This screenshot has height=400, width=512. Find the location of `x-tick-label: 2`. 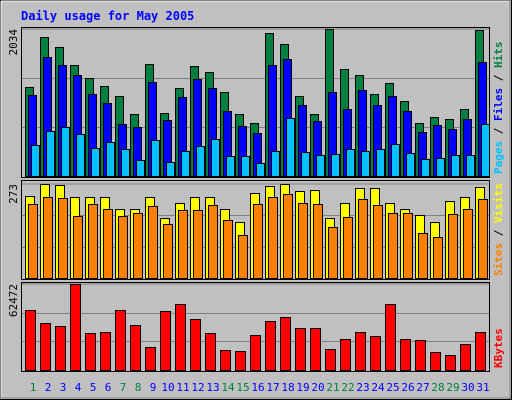

x-tick-label: 2 is located at coordinates (48, 387).